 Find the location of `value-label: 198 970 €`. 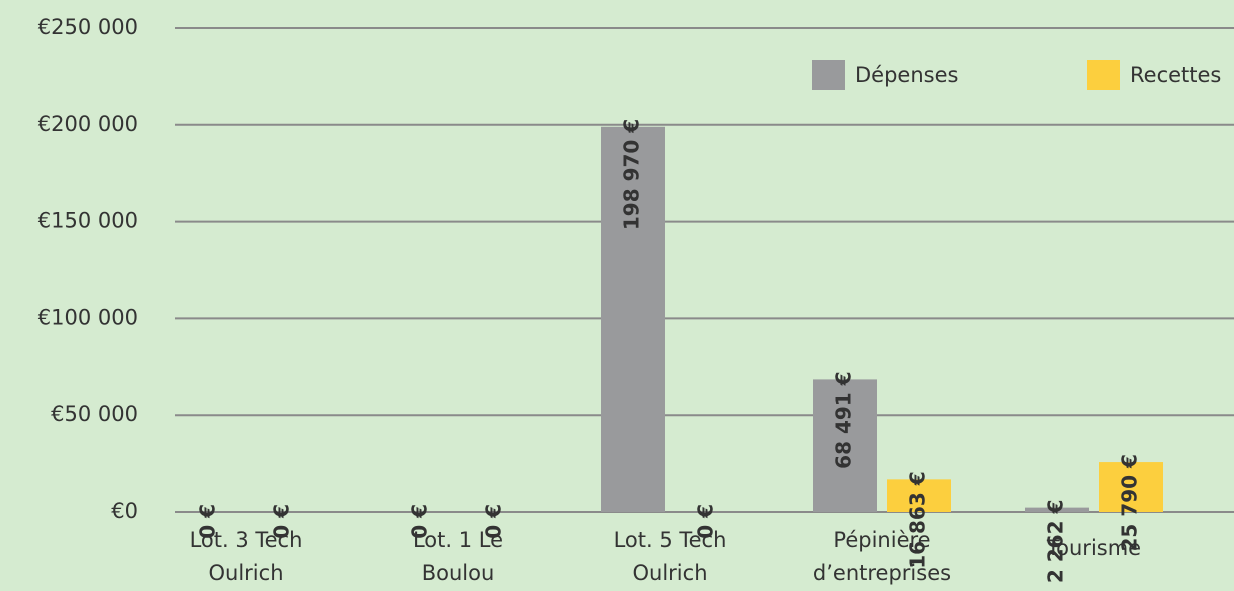

value-label: 198 970 € is located at coordinates (632, 174).